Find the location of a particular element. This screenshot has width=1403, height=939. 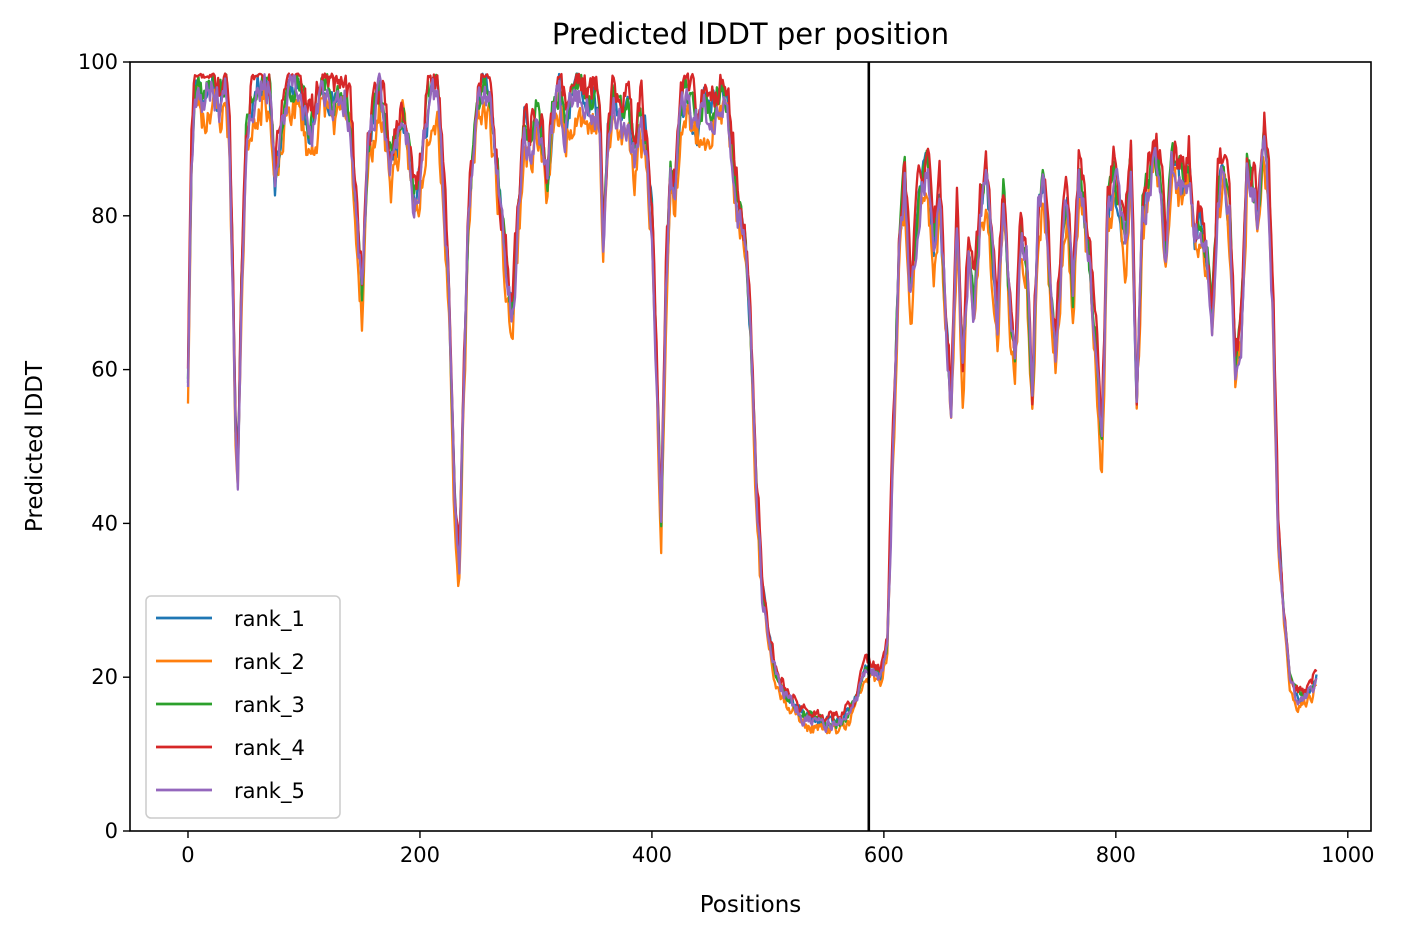

legend: rank_1 rank_2 rank_3 rank_4 rank_5 is located at coordinates (243, 707).